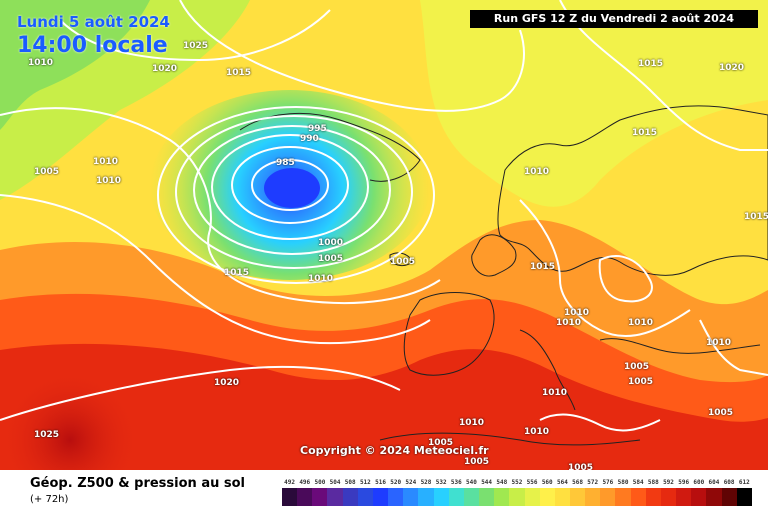 The height and width of the screenshot is (512, 768). I want to click on forecast-time: 14:00 locale, so click(92, 45).